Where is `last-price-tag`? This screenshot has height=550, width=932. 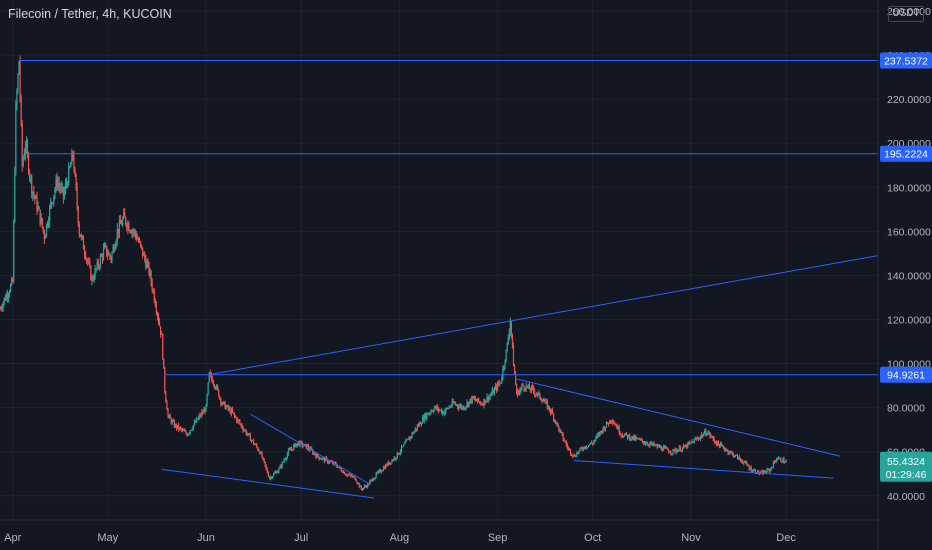
last-price-tag is located at coordinates (906, 466).